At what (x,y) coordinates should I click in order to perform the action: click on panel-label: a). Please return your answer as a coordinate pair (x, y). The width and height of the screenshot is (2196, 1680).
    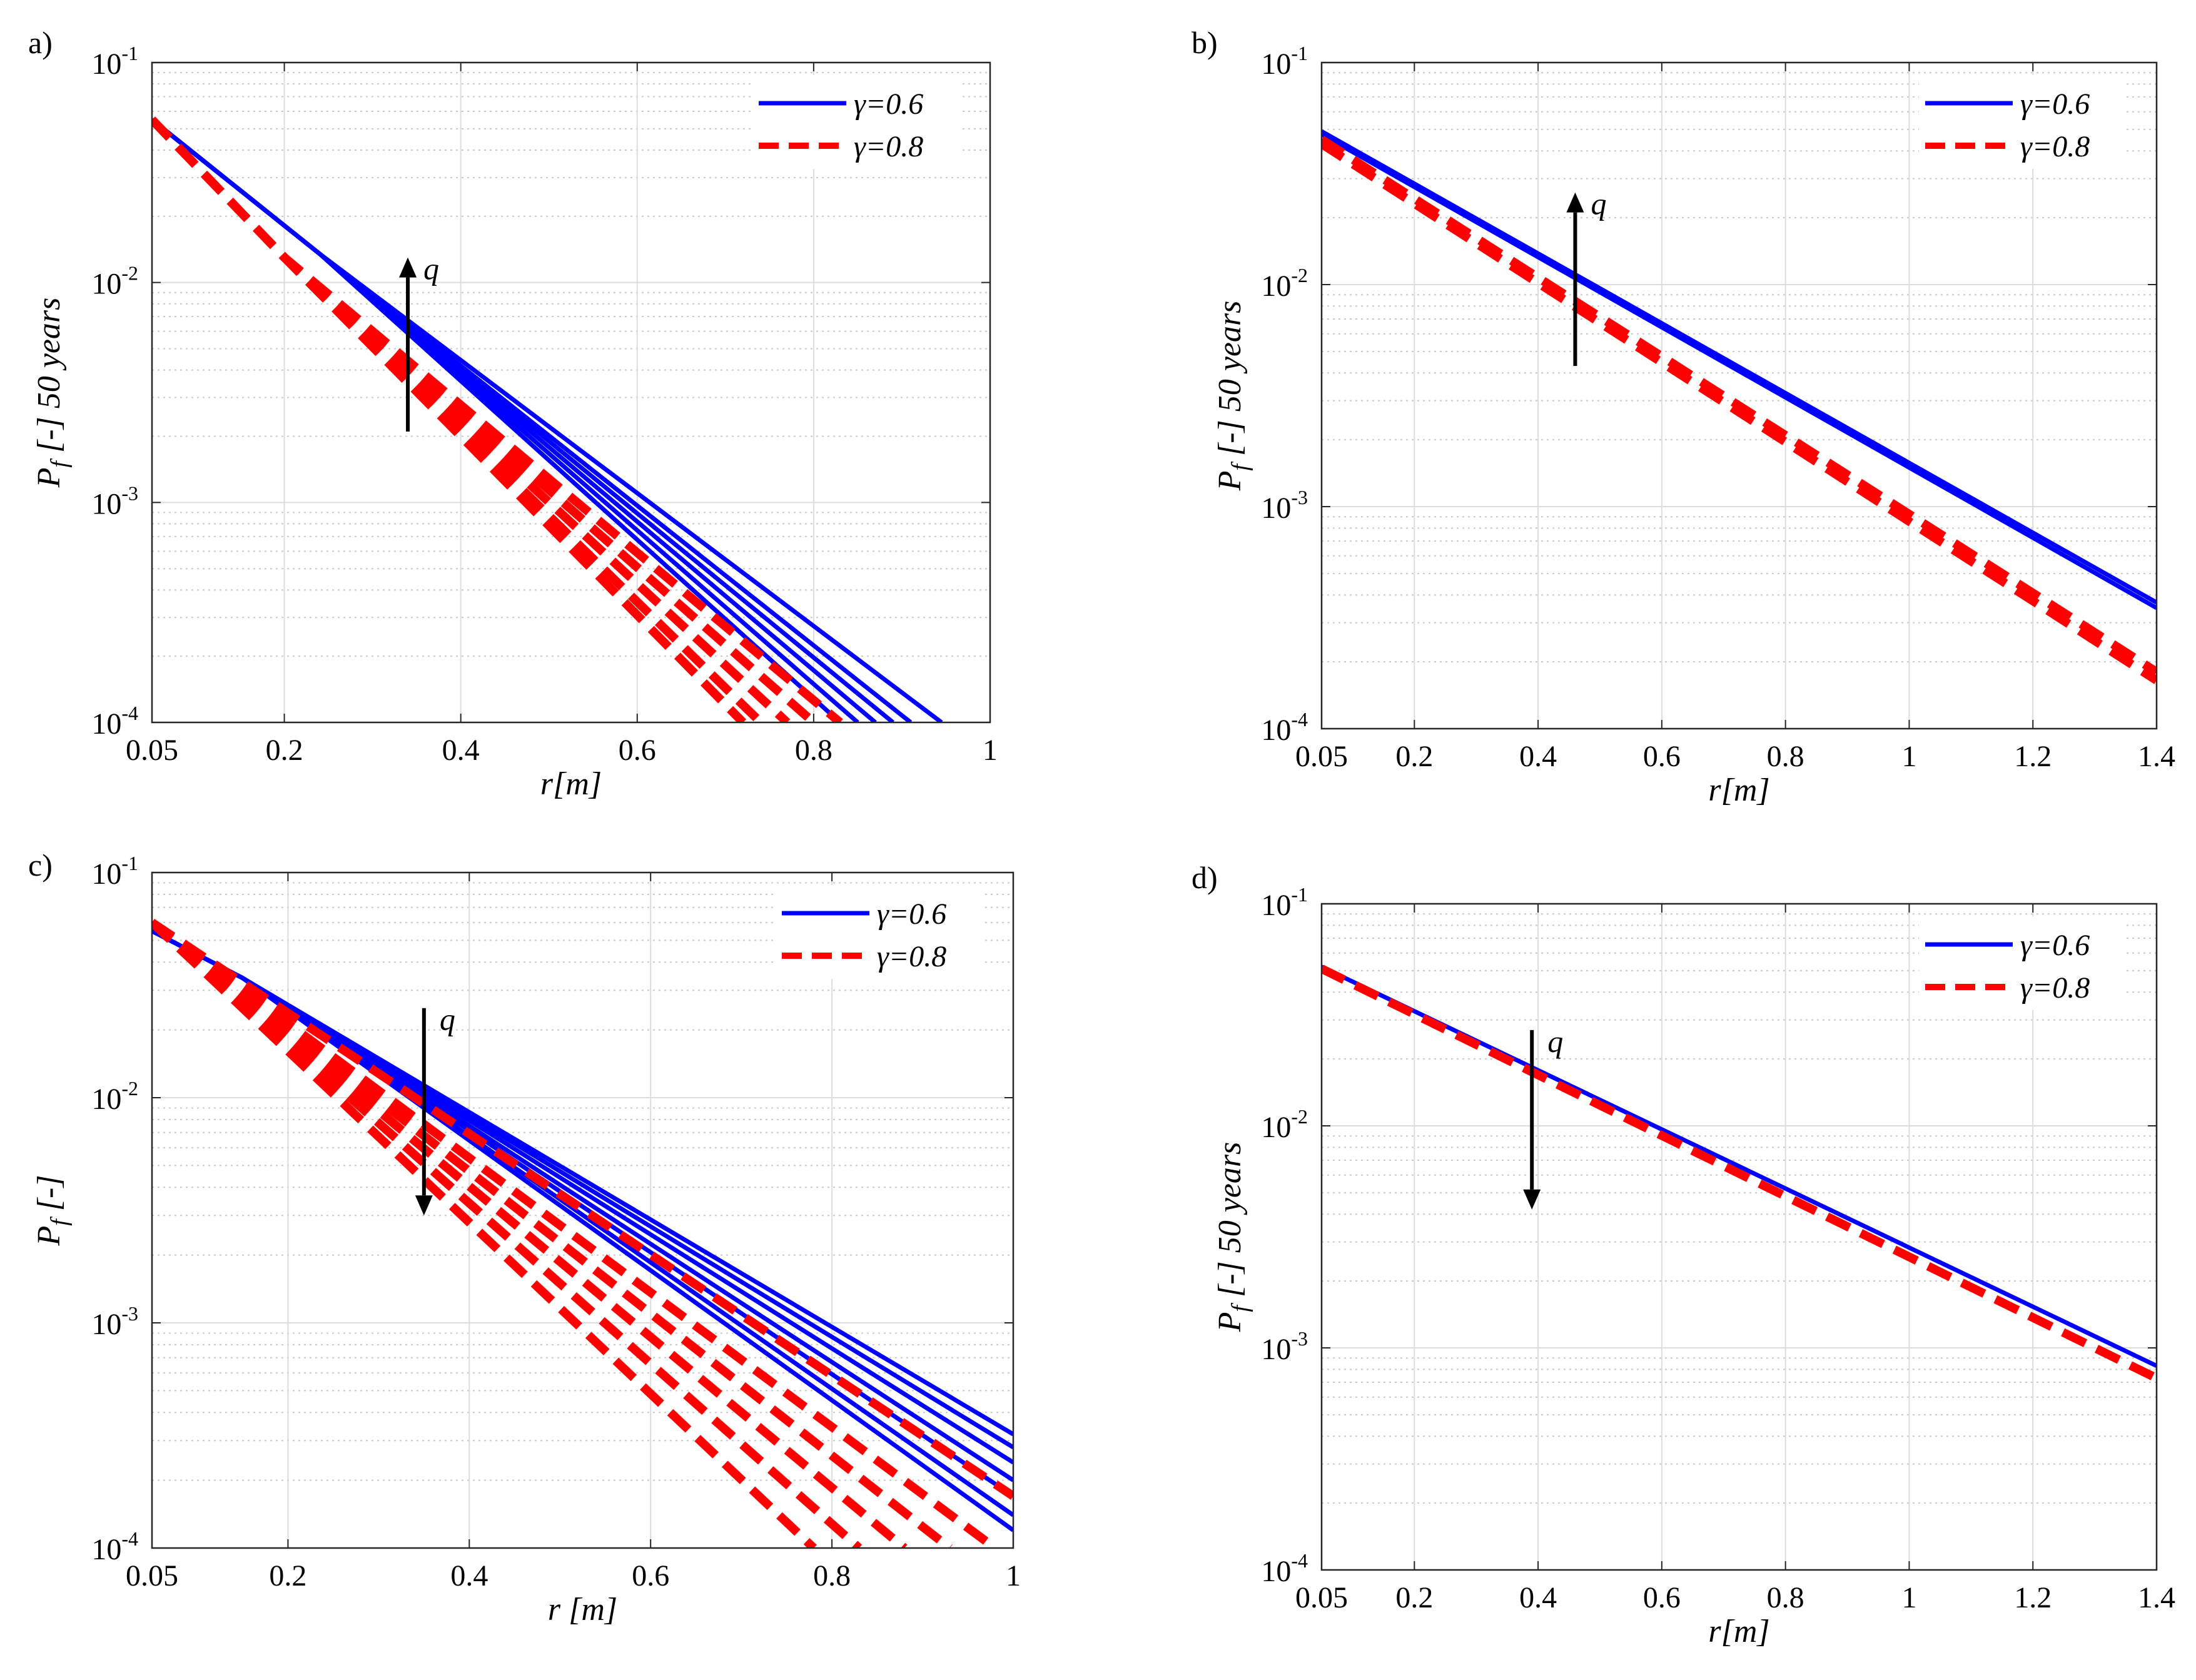
    Looking at the image, I should click on (41, 42).